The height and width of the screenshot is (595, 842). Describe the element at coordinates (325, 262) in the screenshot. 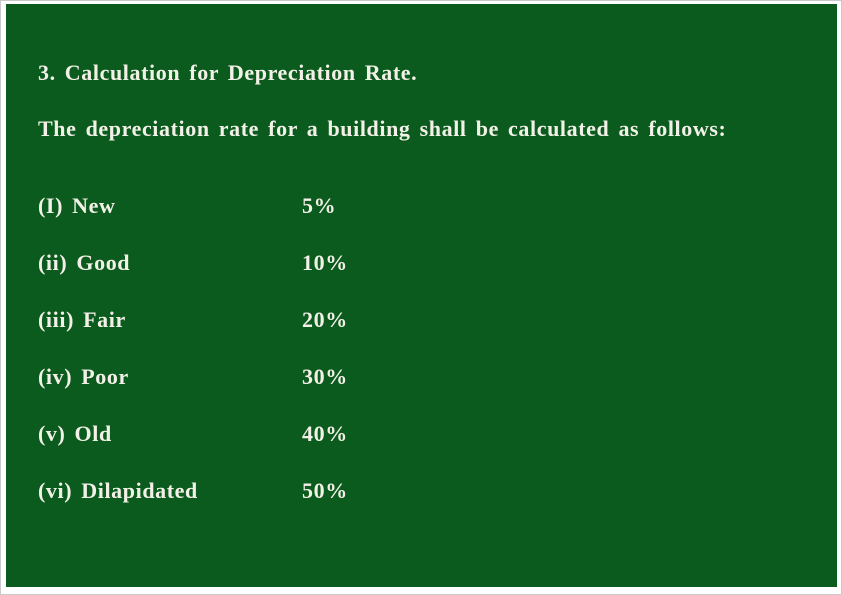

I see `rate-value: 10%` at that location.